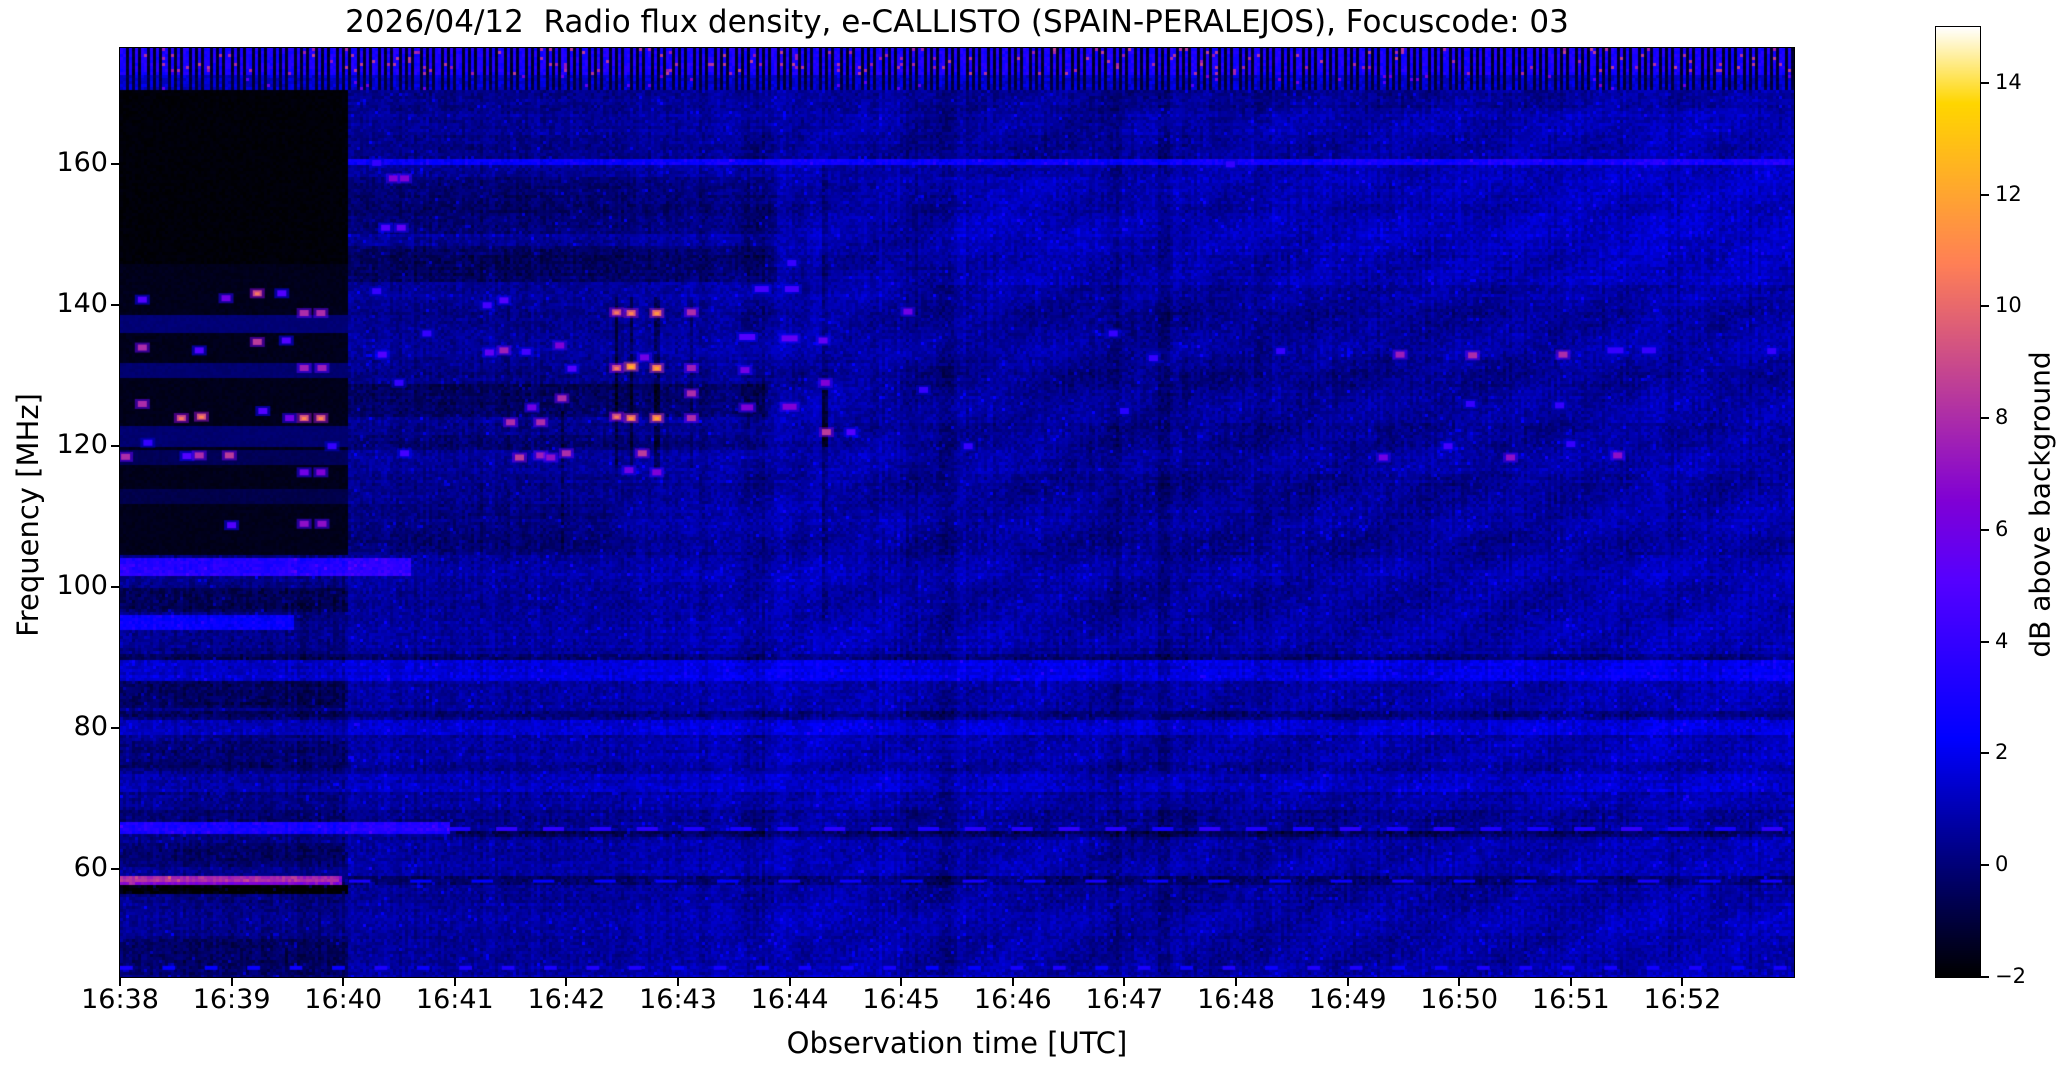 The width and height of the screenshot is (2066, 1067). Describe the element at coordinates (1682, 999) in the screenshot. I see `x-tick-label: 16:52` at that location.